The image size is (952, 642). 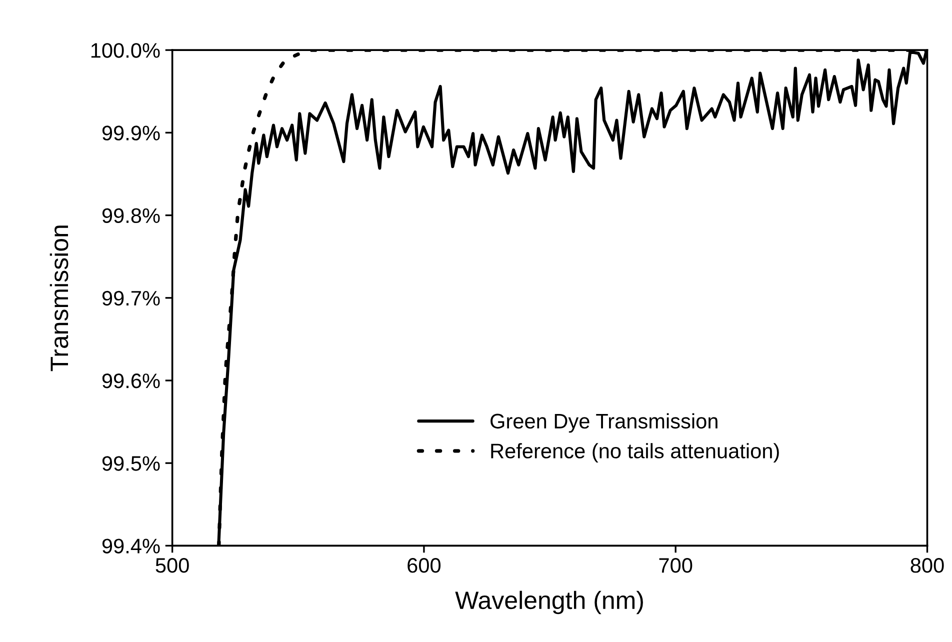 I want to click on y-tick-label: 99.5%, so click(x=131, y=463).